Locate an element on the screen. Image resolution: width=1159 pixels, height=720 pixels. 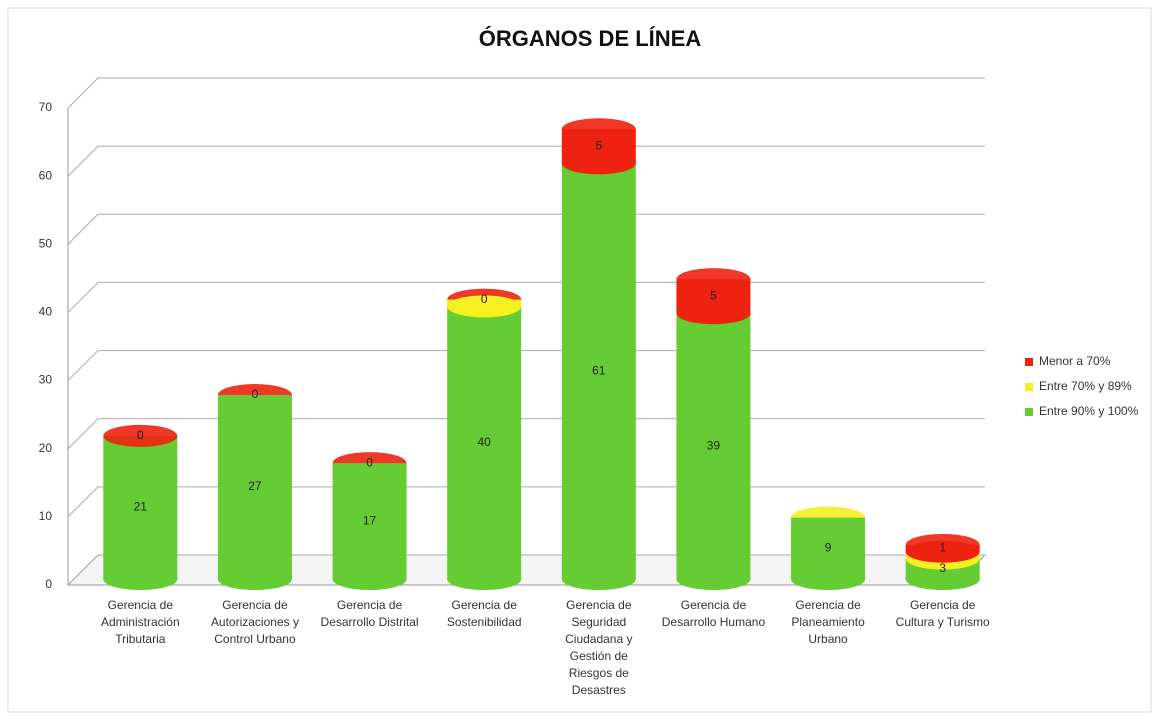
x-tick-label: Gerencia de Cultura y Turismo is located at coordinates (942, 613).